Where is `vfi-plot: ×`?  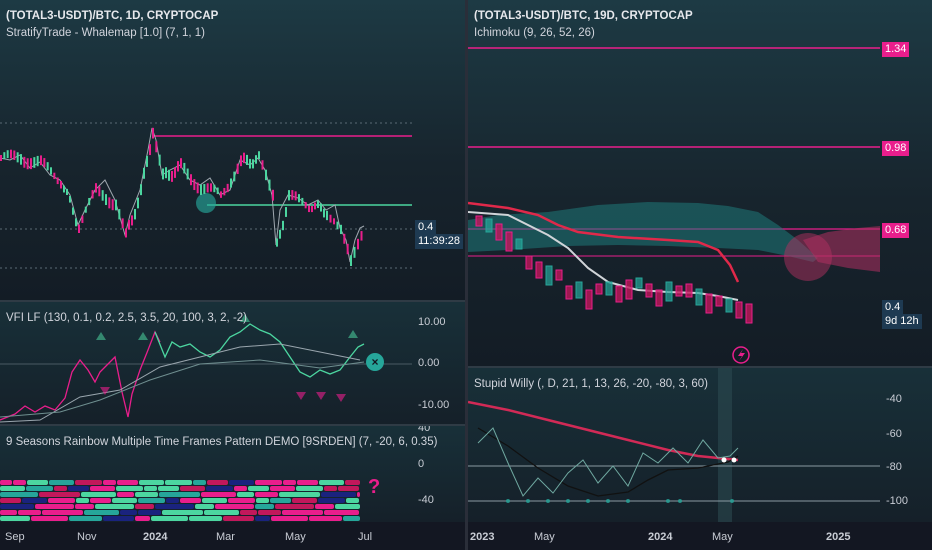
vfi-plot: × is located at coordinates (206, 368).